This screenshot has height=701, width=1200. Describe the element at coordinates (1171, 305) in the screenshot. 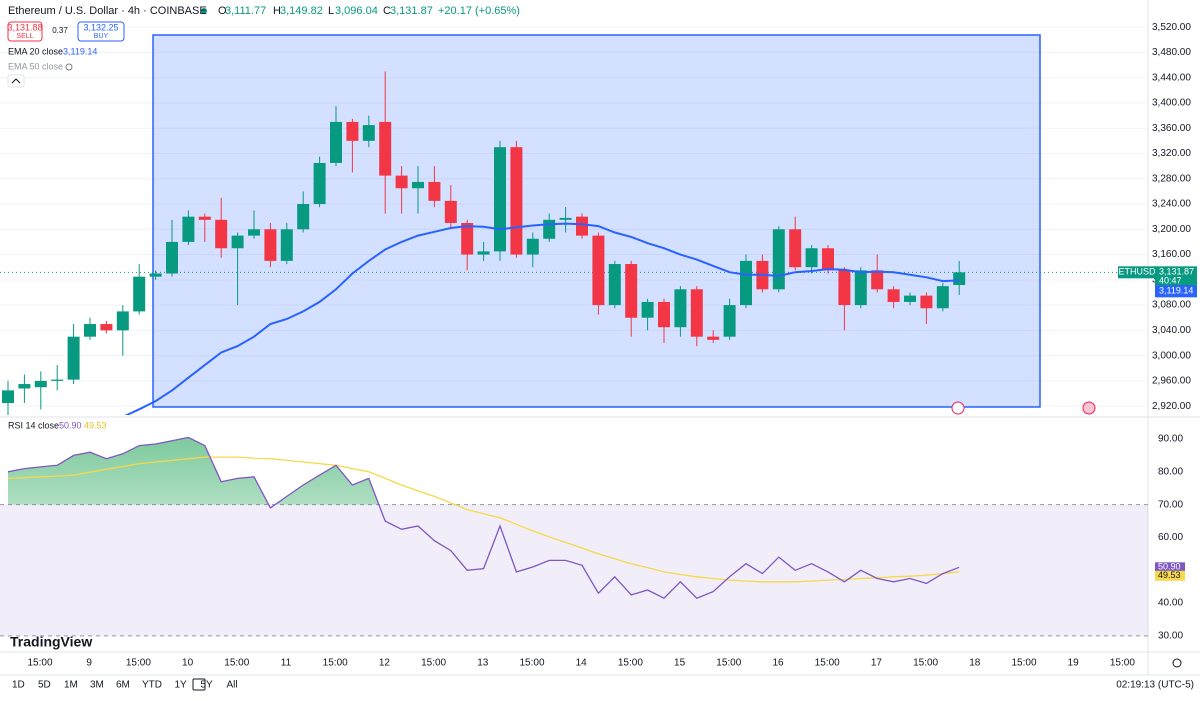

I see `y-tick-label: 3,080.00` at that location.